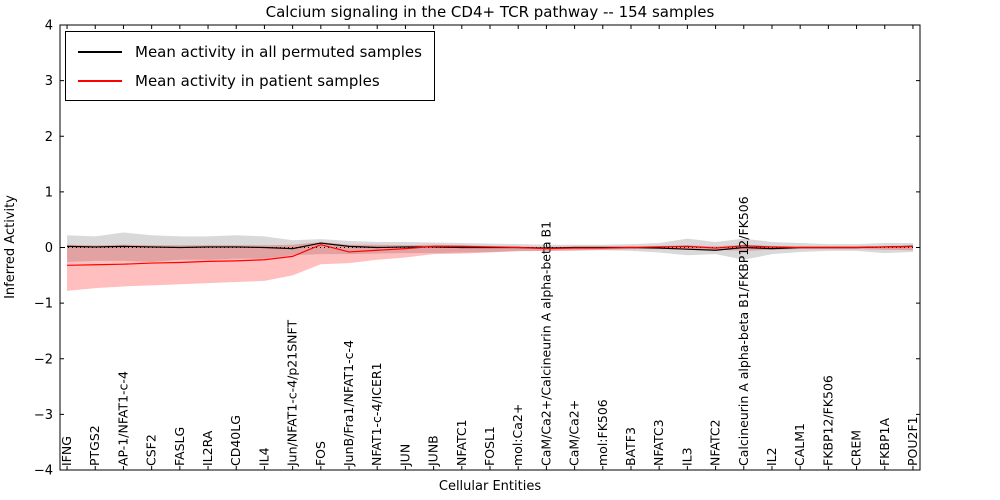  Describe the element at coordinates (461, 442) in the screenshot. I see `x-tick-label: NFATC1` at that location.